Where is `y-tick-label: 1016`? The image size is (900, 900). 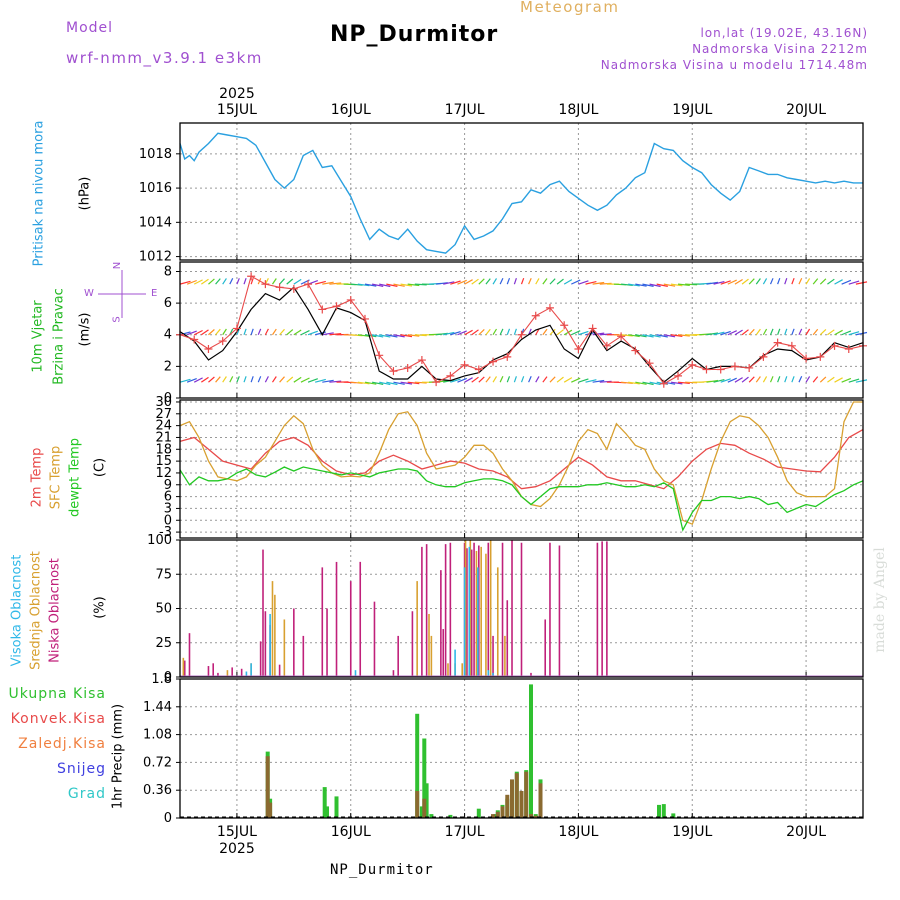
y-tick-label: 1016 is located at coordinates (155, 188).